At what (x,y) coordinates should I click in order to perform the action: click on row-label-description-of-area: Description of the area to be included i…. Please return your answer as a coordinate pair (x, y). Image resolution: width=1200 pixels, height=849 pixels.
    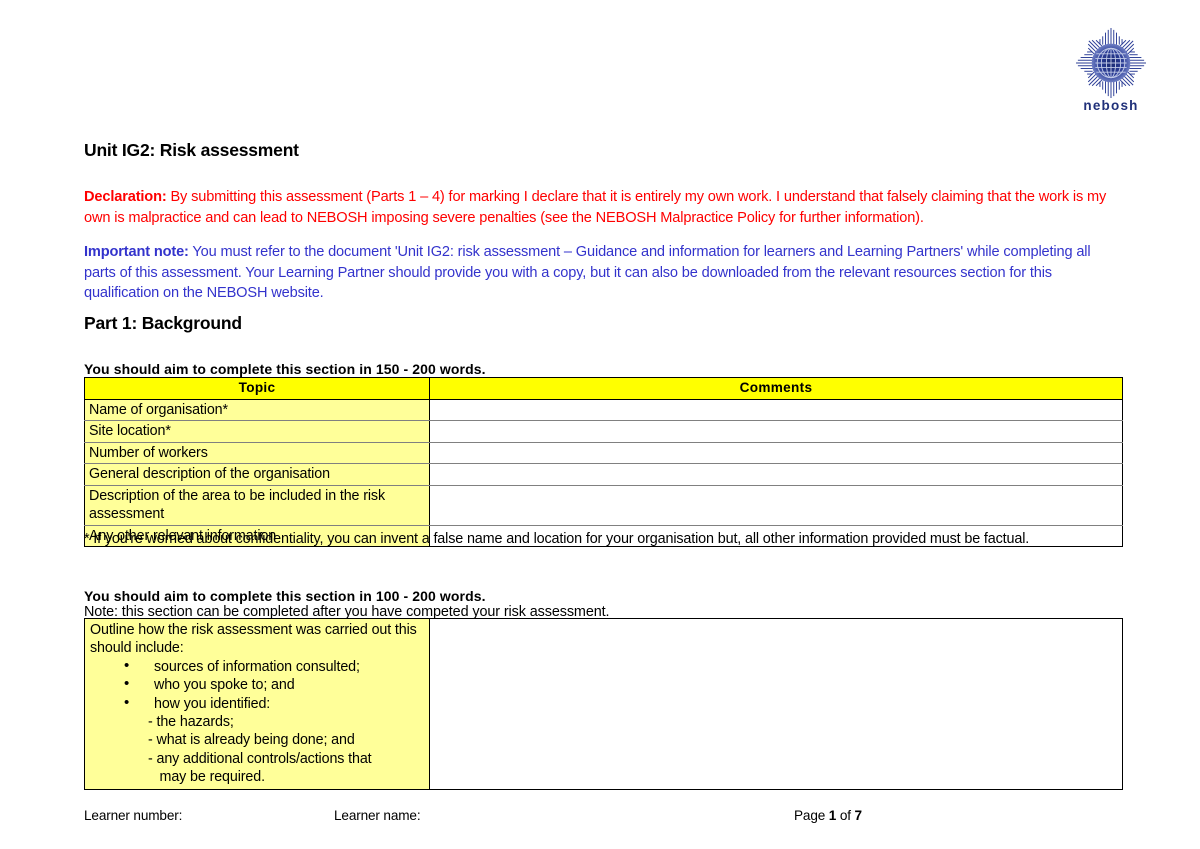
    Looking at the image, I should click on (257, 505).